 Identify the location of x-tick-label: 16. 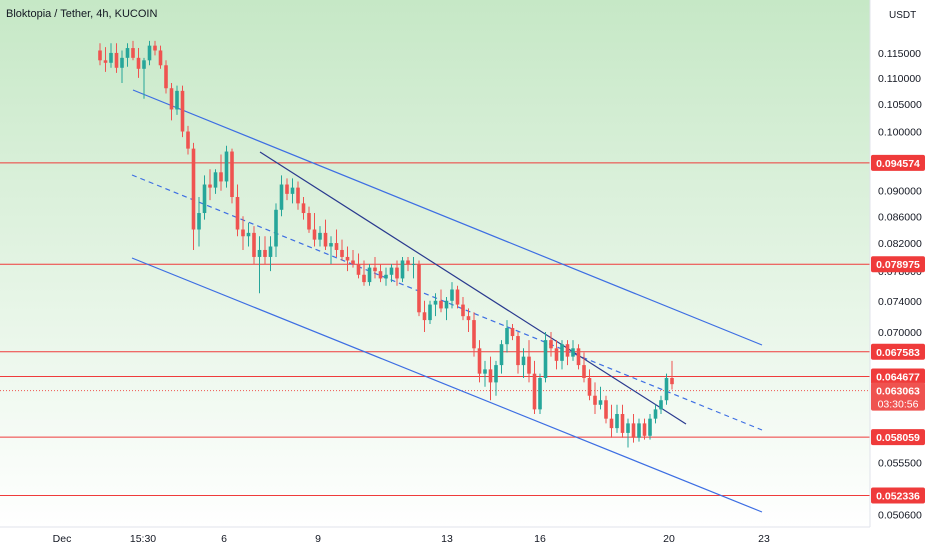
(540, 539).